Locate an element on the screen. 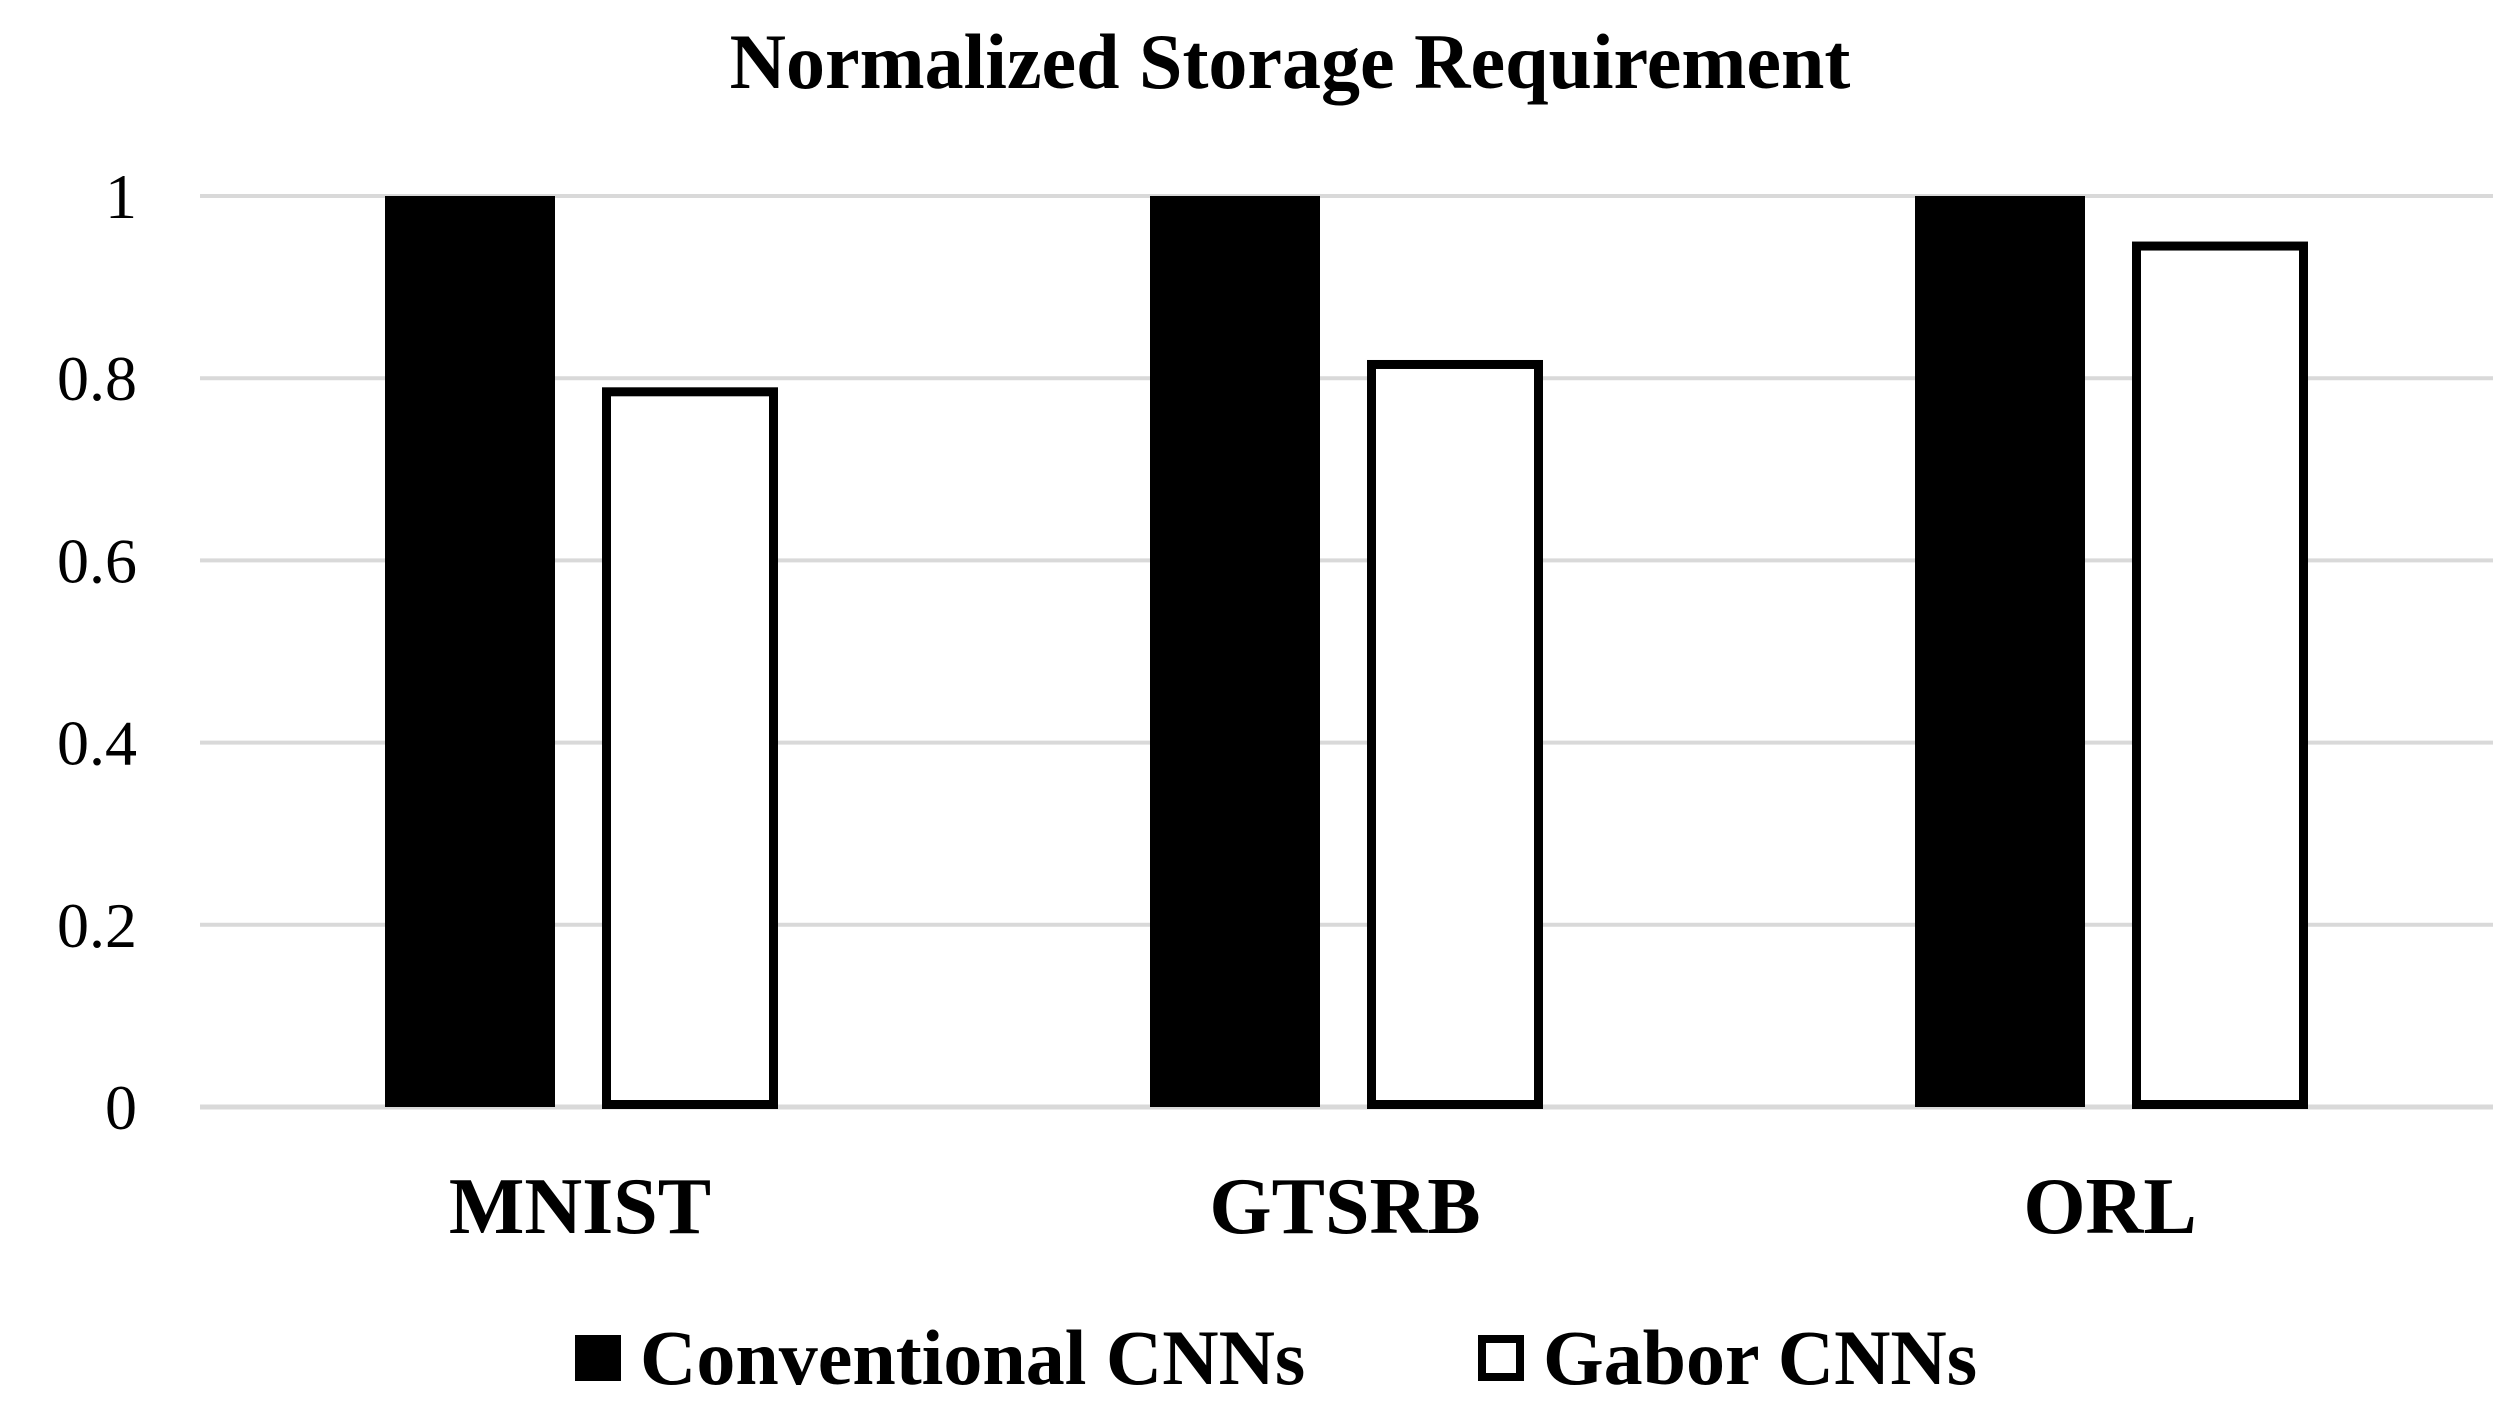 The image size is (2503, 1407). x-tick-label: ORL is located at coordinates (2109, 1207).